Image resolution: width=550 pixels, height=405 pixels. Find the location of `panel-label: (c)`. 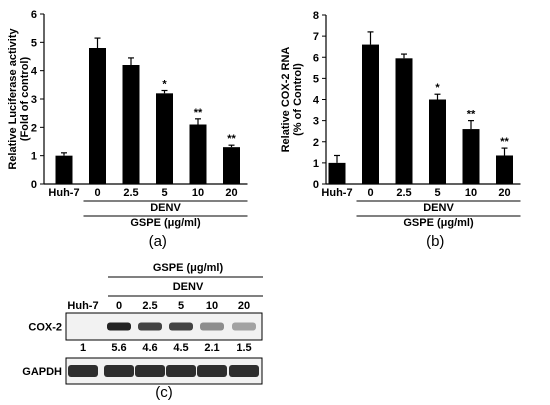

panel-label: (c) is located at coordinates (164, 392).